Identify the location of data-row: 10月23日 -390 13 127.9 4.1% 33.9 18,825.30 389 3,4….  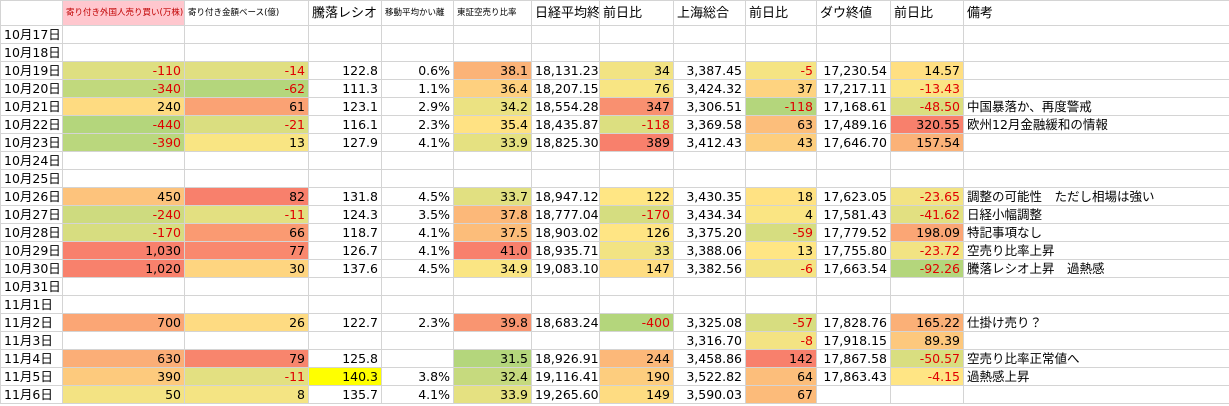
(614, 142).